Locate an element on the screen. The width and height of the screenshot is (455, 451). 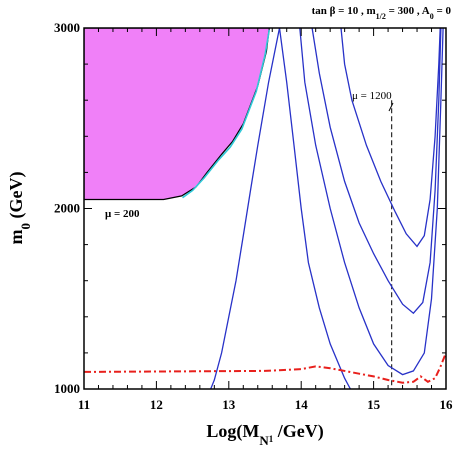
x-tick-label: 14 is located at coordinates (302, 404).